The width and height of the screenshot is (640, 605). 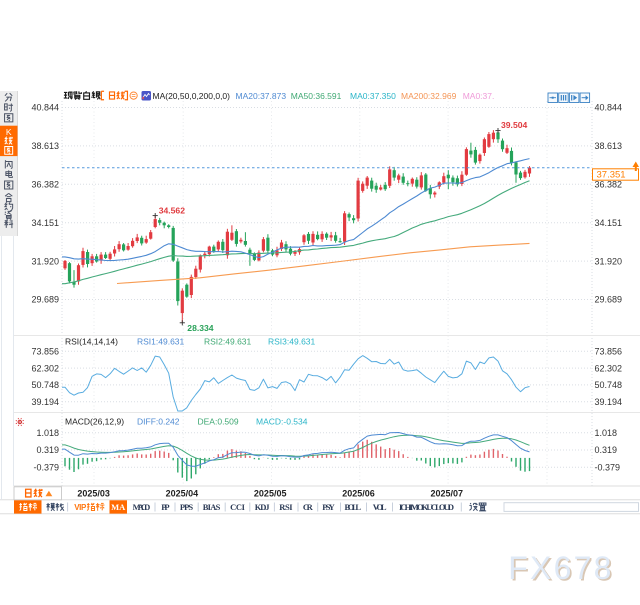 I want to click on svg-text: PSY, so click(x=328, y=507).